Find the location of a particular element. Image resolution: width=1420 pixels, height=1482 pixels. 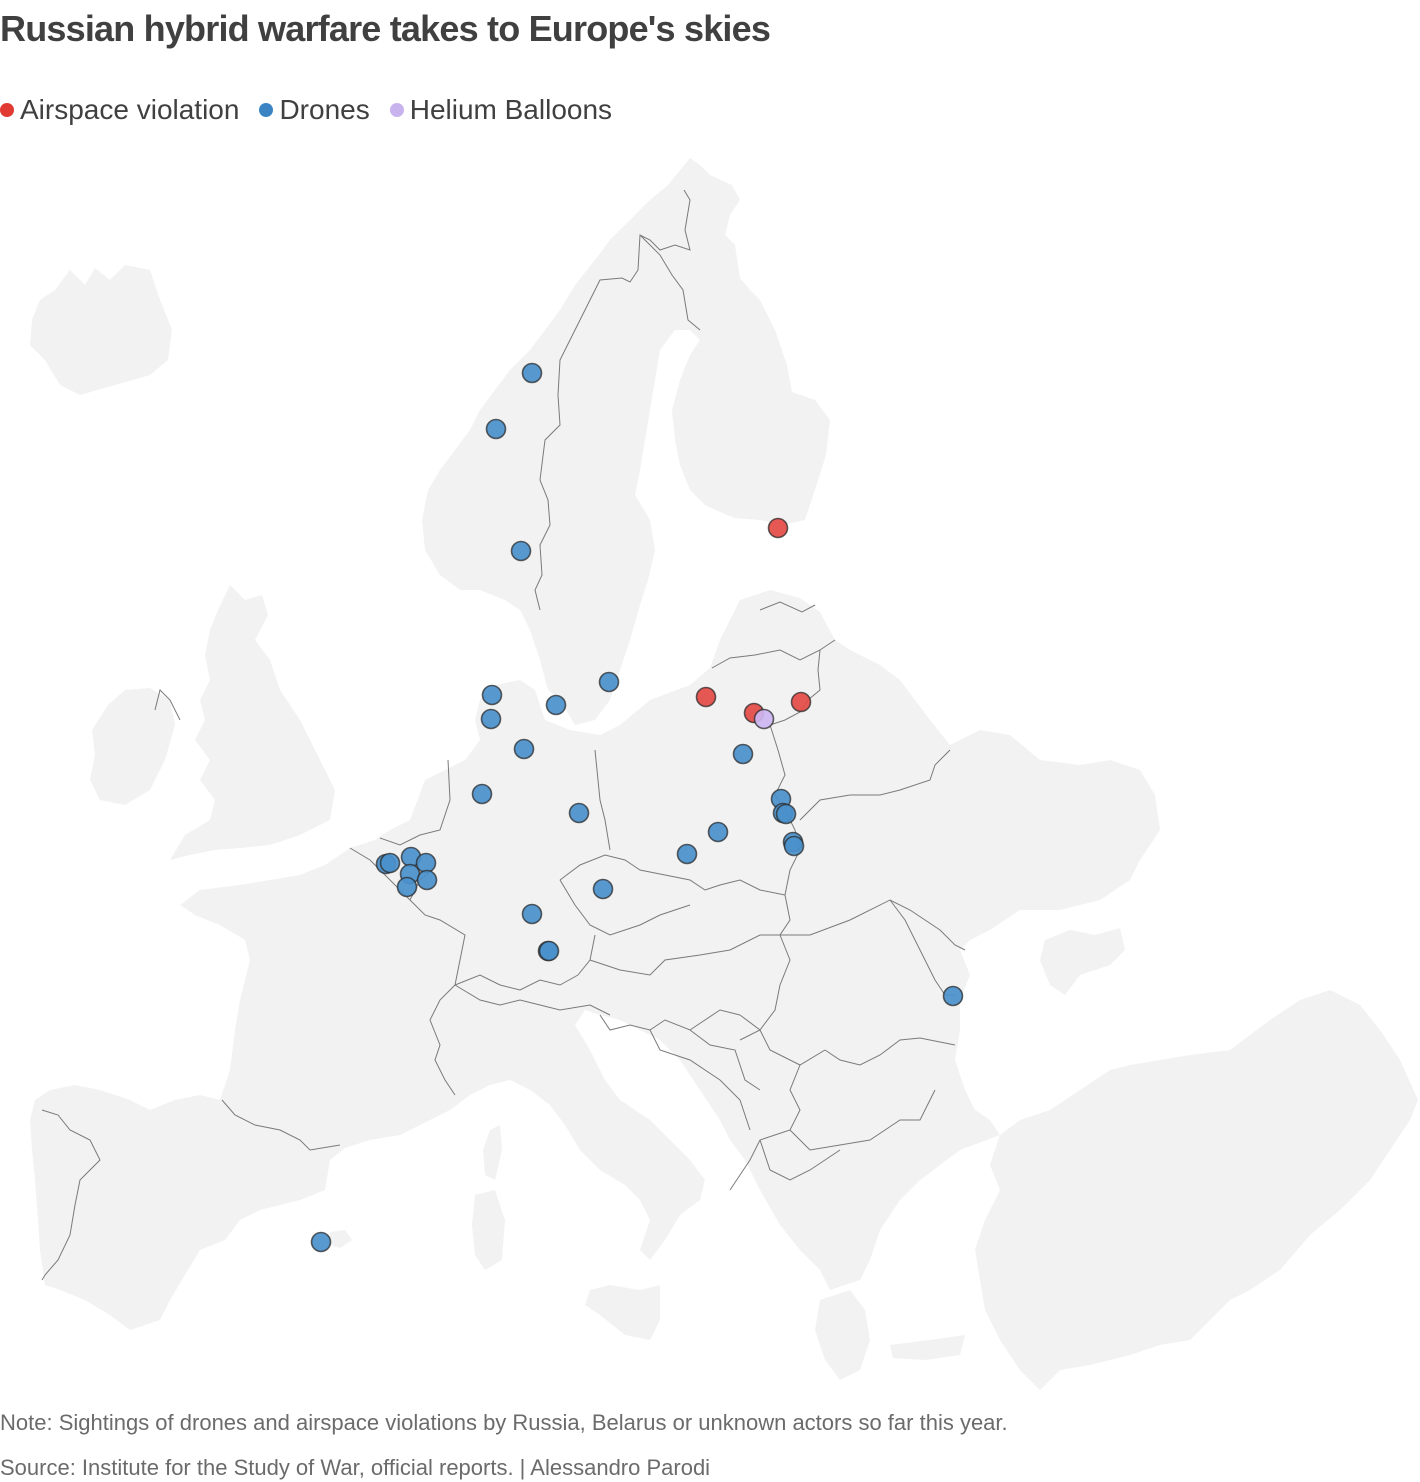

legend-item-helium-balloons: Helium Balloons is located at coordinates (501, 110).